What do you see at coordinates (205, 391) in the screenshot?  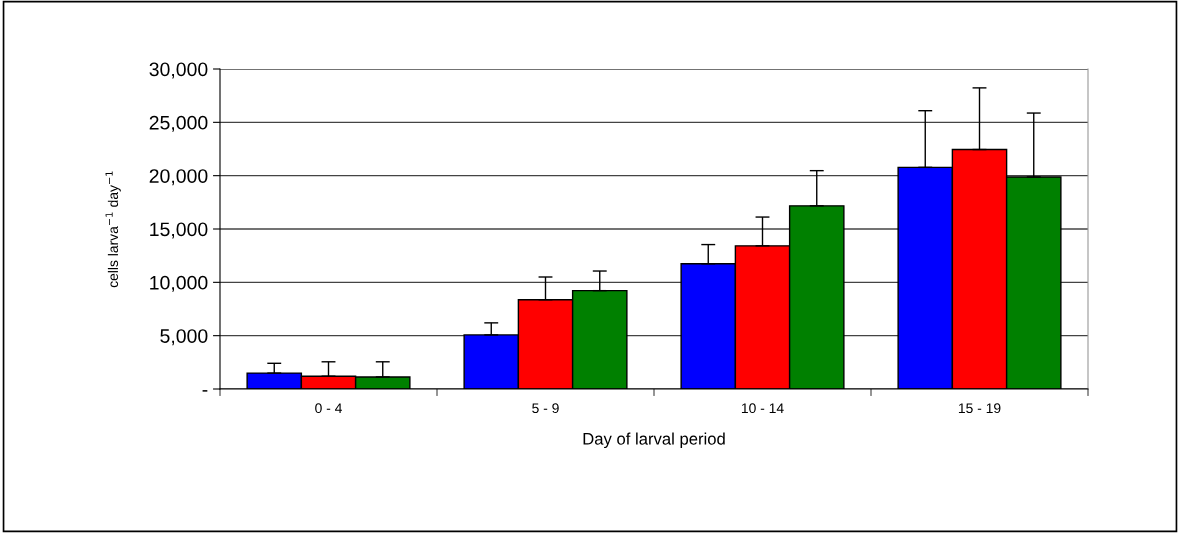 I see `y-tick-label: -` at bounding box center [205, 391].